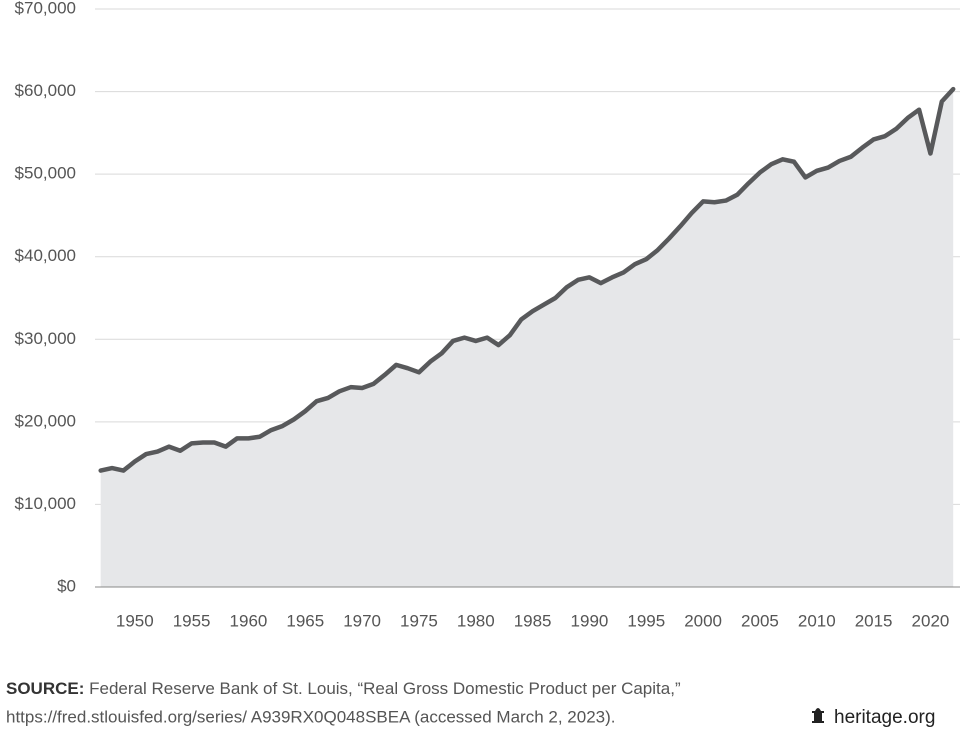 The height and width of the screenshot is (753, 964). Describe the element at coordinates (646, 620) in the screenshot. I see `x-tick-label: 1995` at that location.